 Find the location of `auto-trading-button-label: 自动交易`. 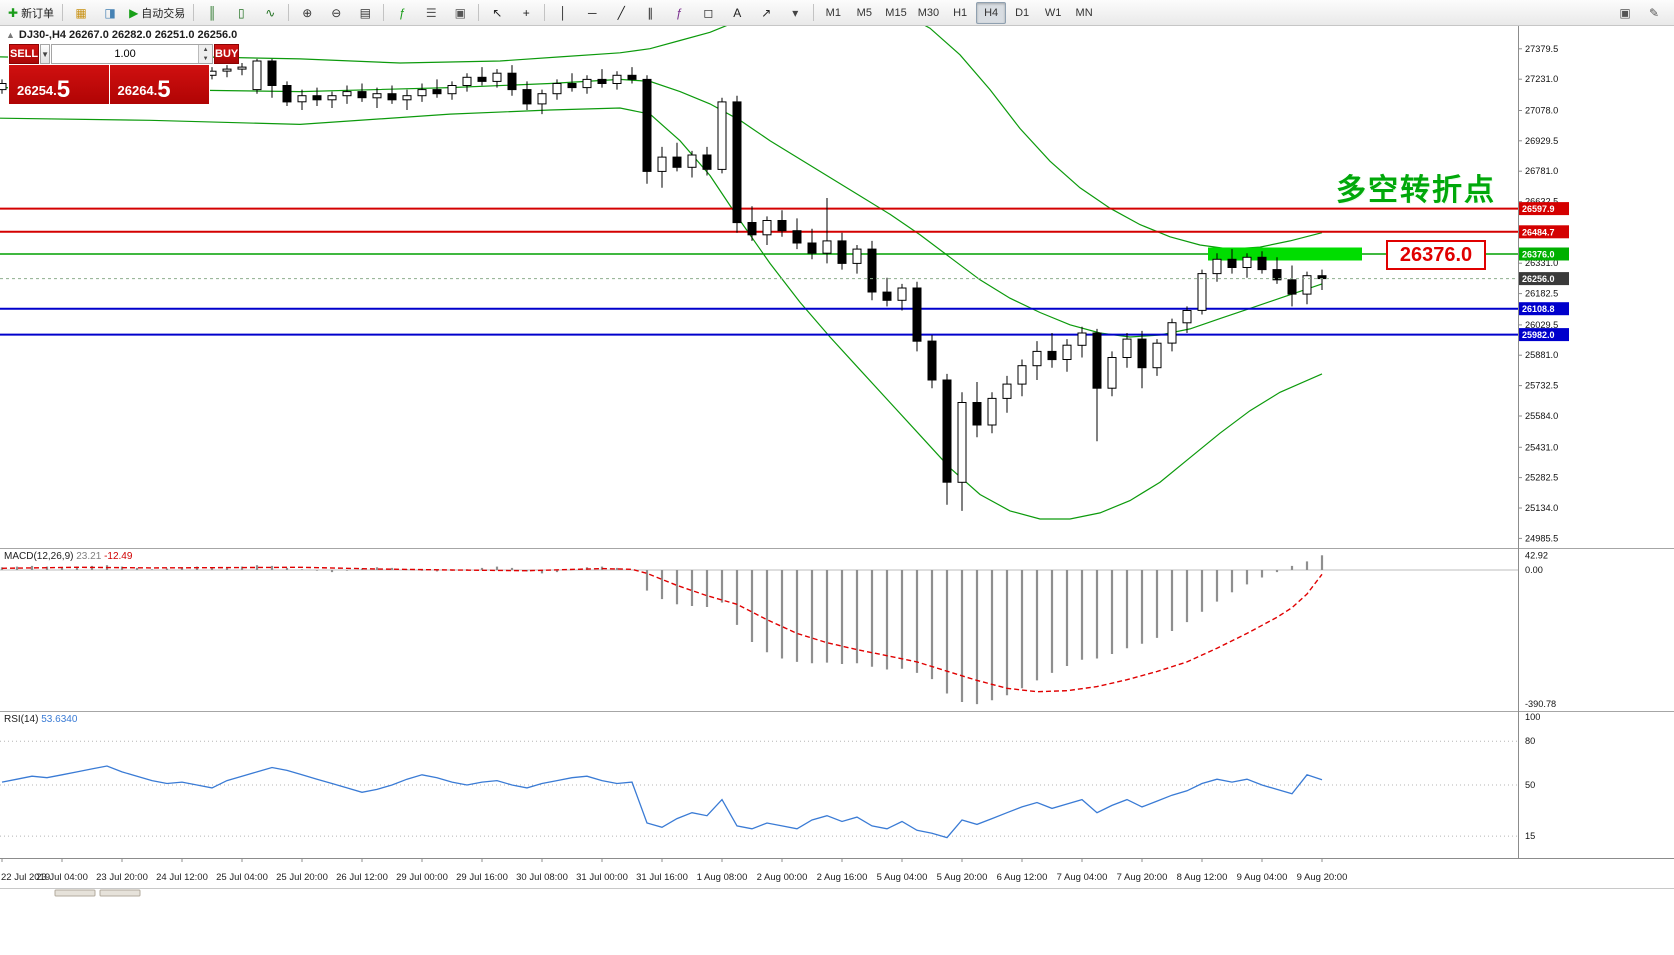

auto-trading-button-label: 自动交易 is located at coordinates (163, 13).